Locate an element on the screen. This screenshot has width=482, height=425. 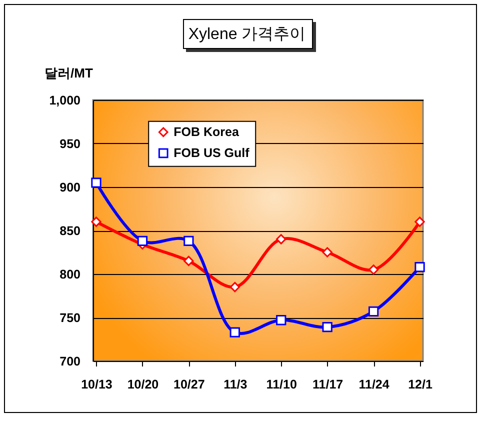
y-tick-label: 950 is located at coordinates (70, 144).